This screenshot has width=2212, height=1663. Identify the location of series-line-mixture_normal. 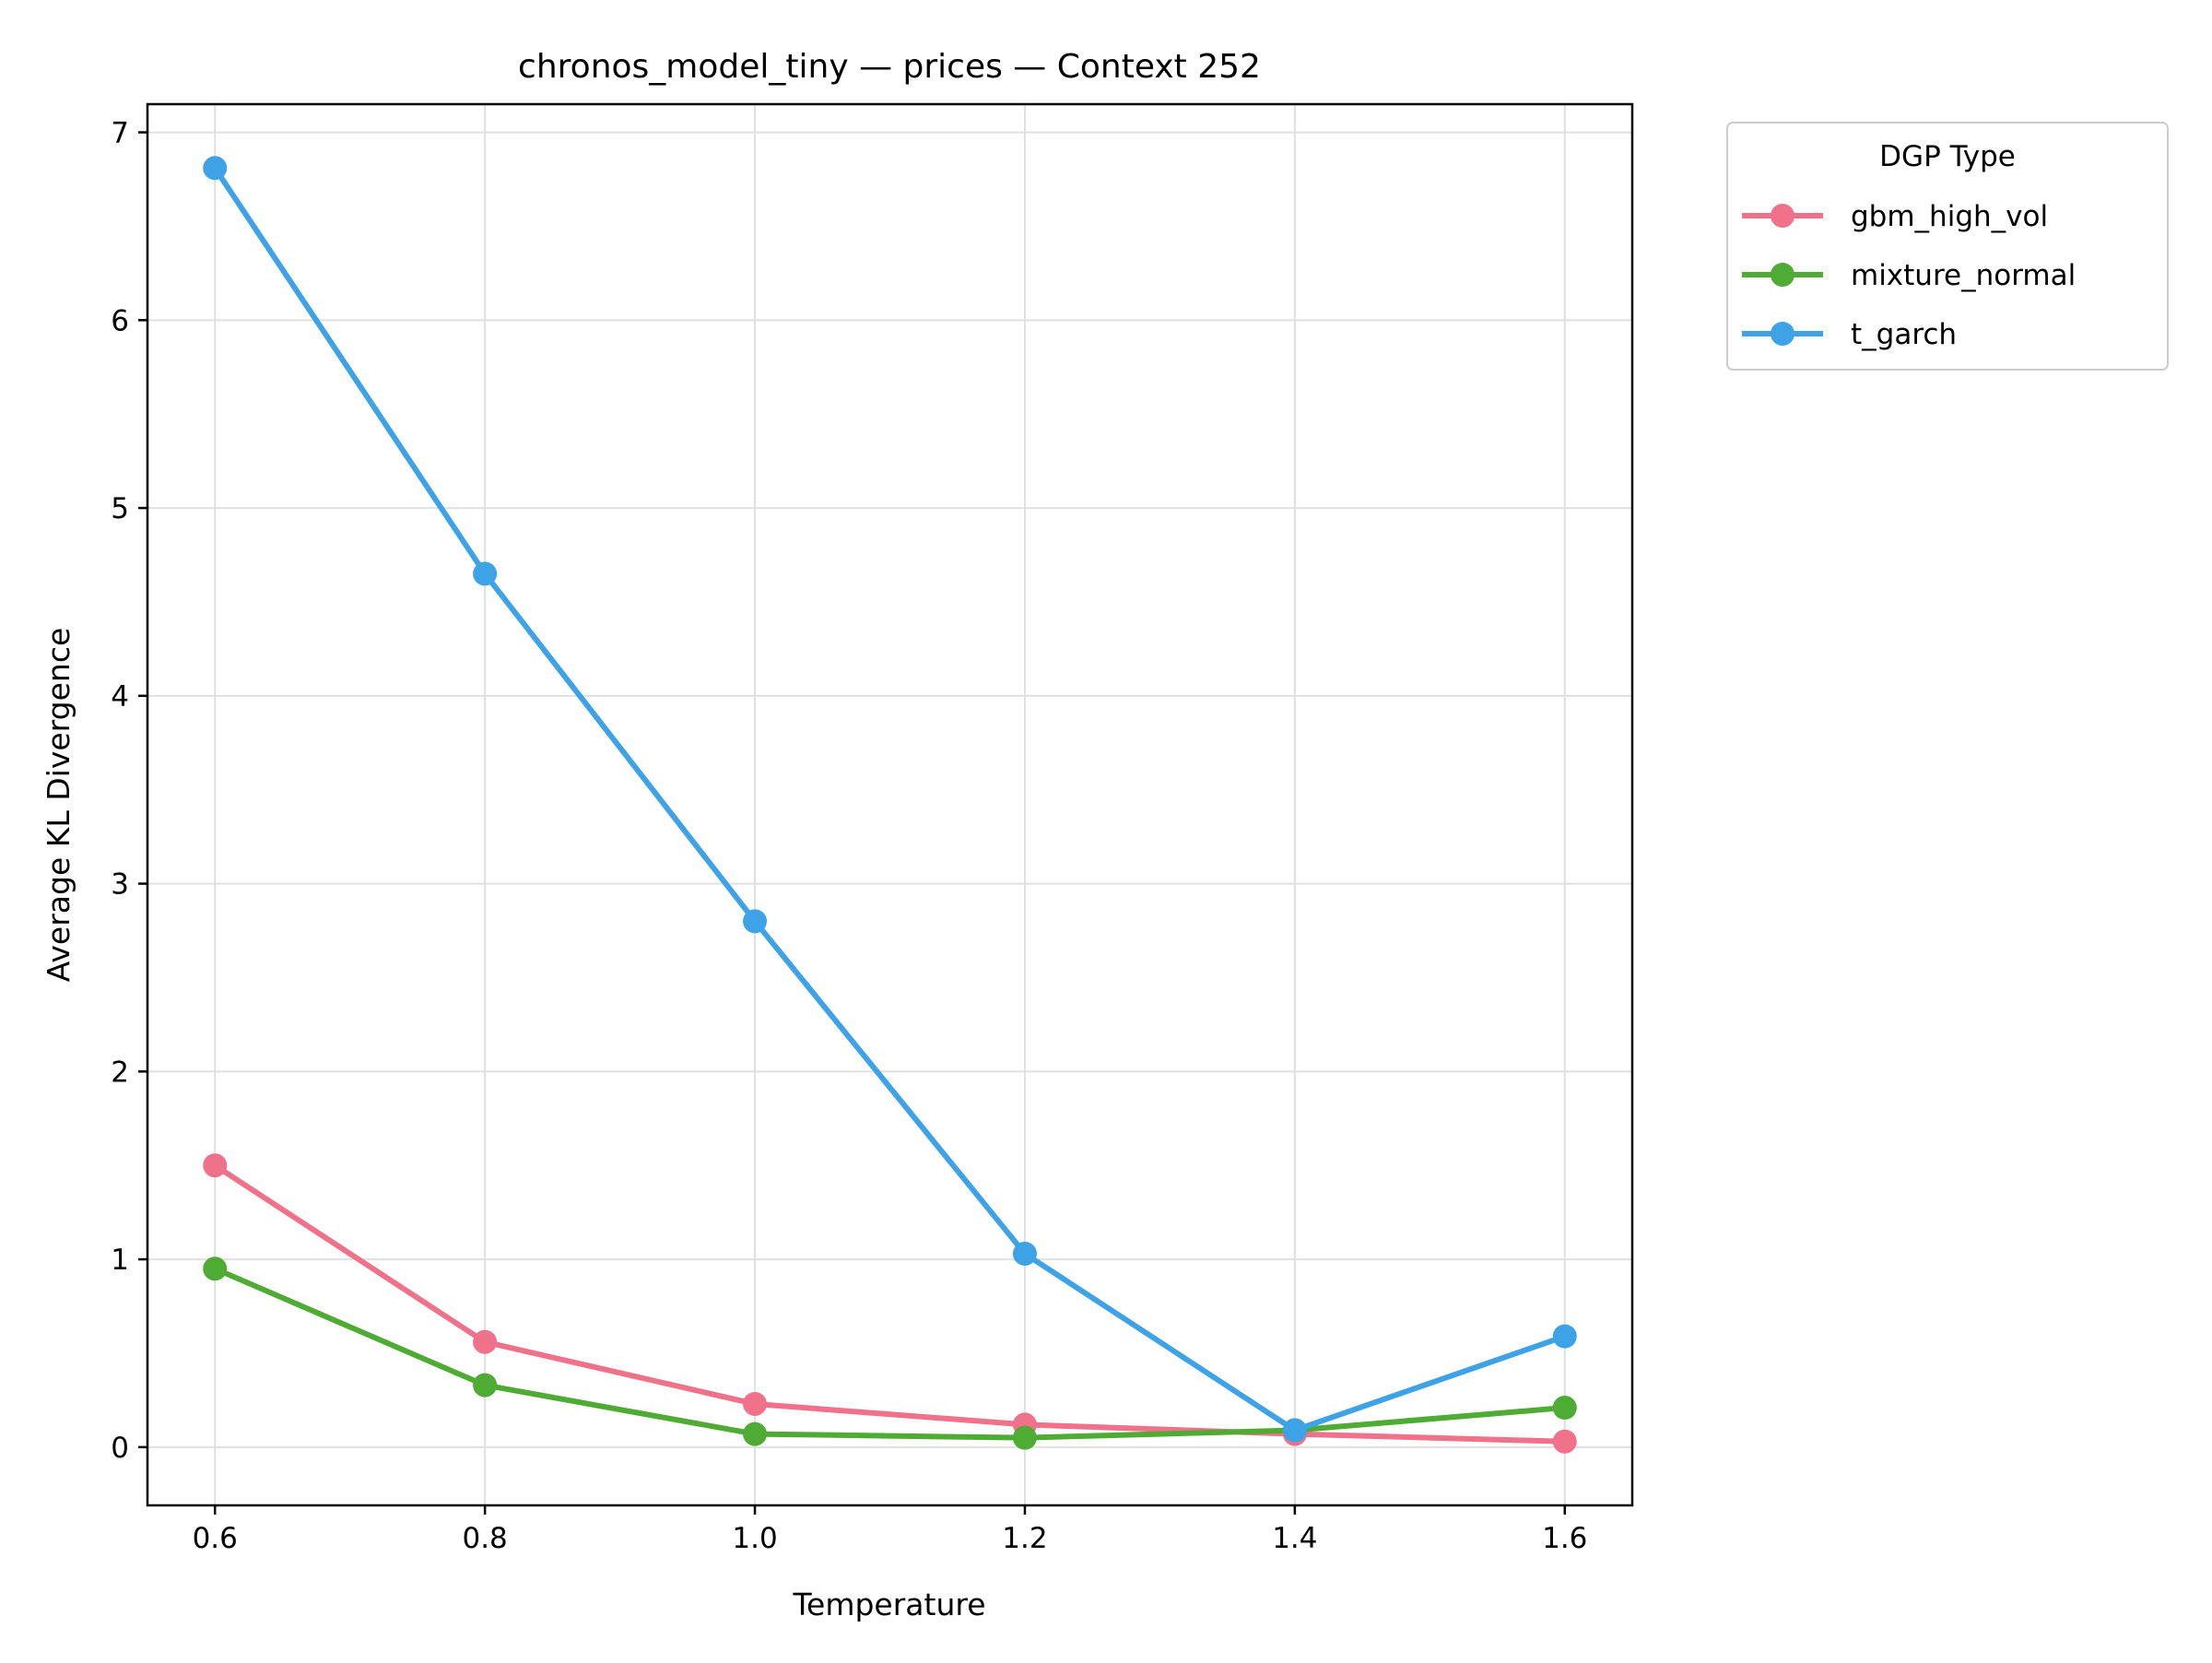
(890, 1353).